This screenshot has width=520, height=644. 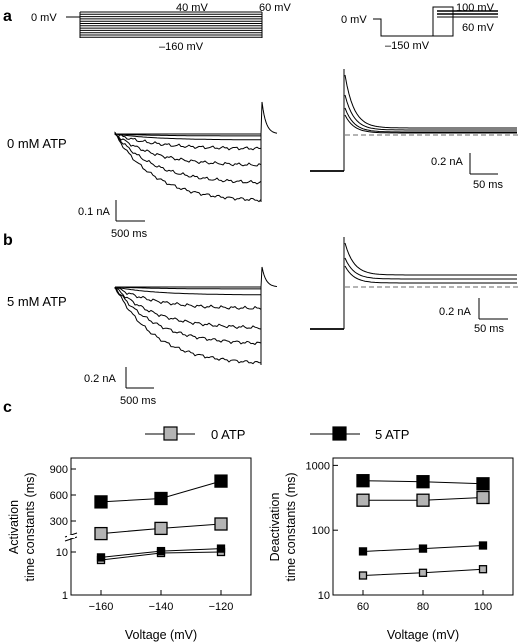 What do you see at coordinates (339, 433) in the screenshot?
I see `legend-marker-5atp` at bounding box center [339, 433].